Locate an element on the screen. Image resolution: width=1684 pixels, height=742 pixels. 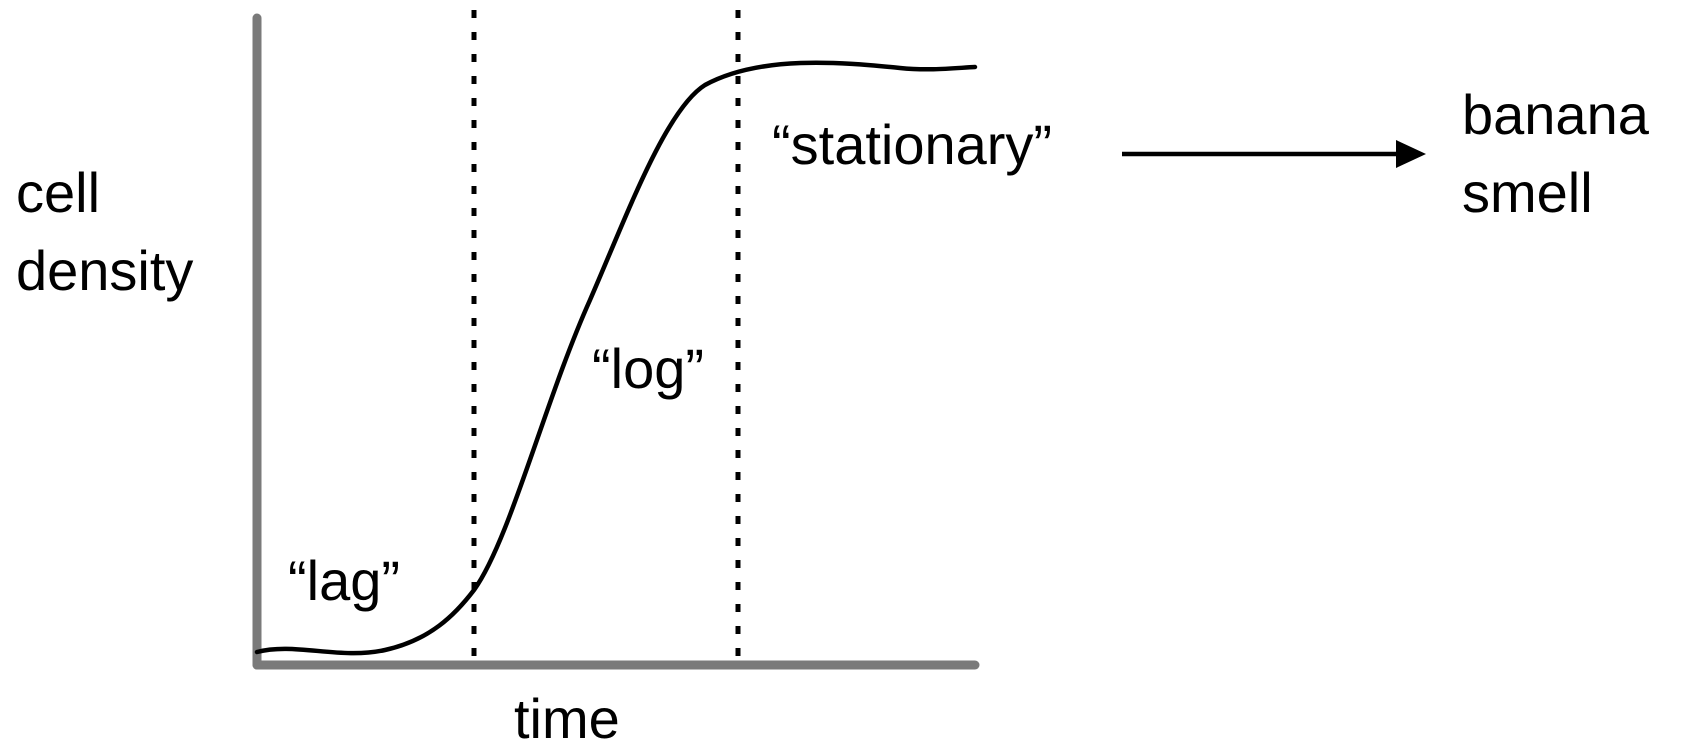
outcome-label-line2: smell is located at coordinates (1527, 192).